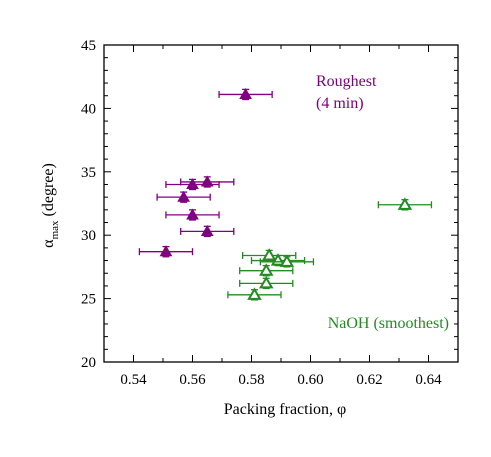  Describe the element at coordinates (88, 173) in the screenshot. I see `y-tick-label: 35` at that location.